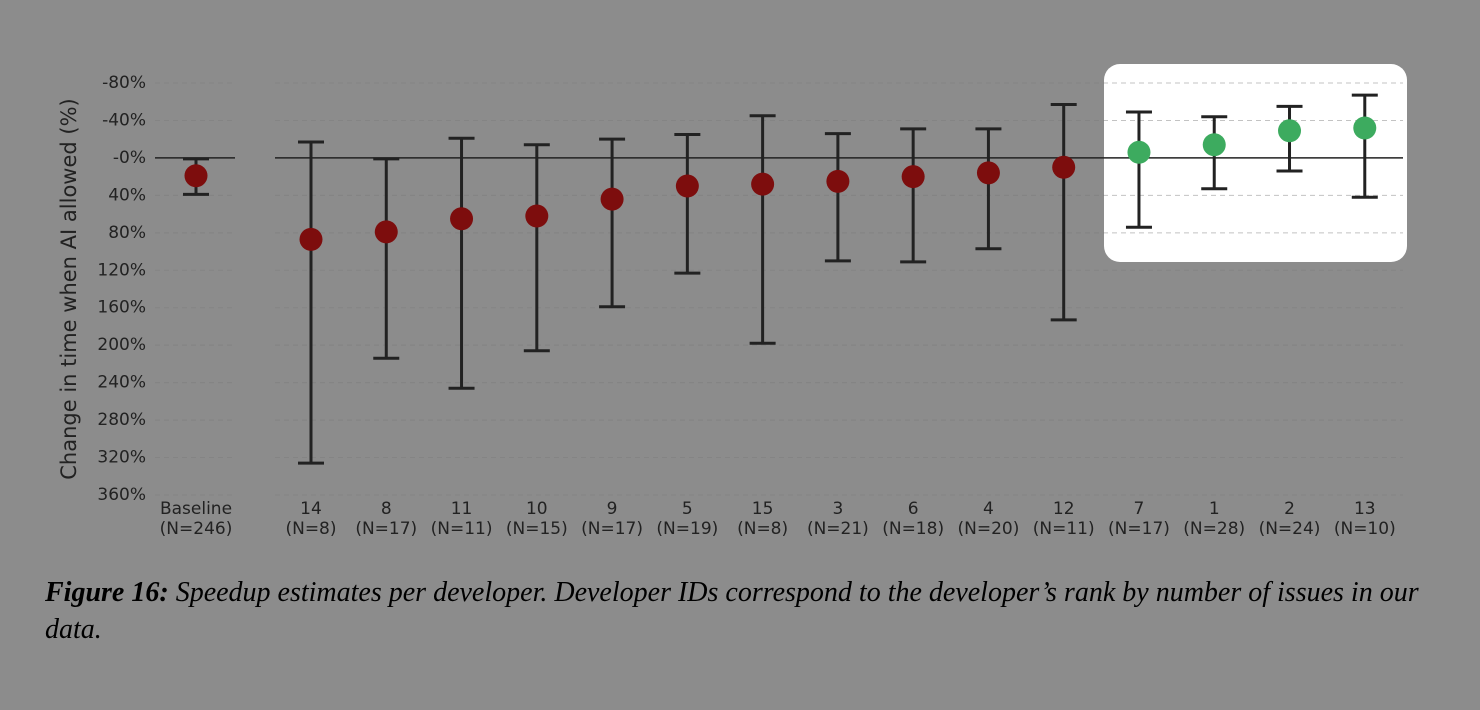 The image size is (1480, 710). I want to click on x-tick-label: 9, so click(612, 509).